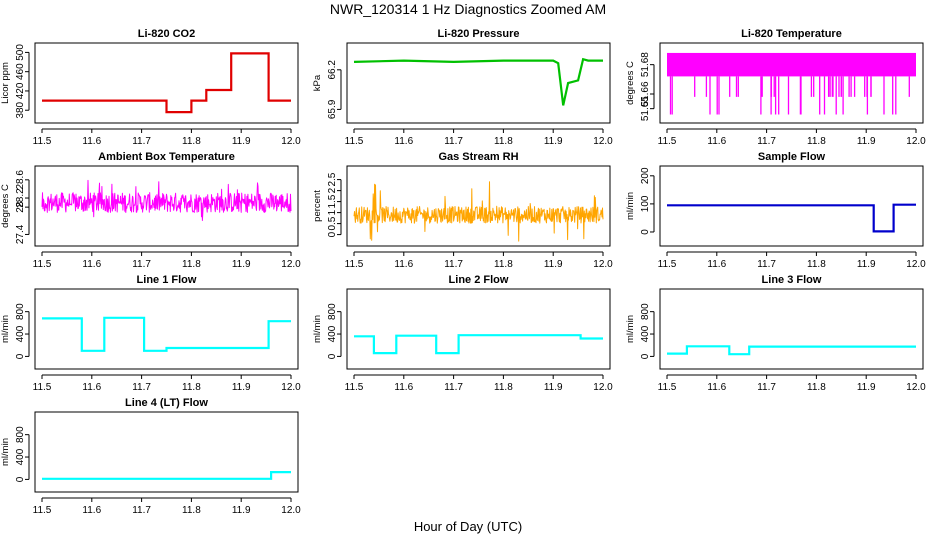 The width and height of the screenshot is (936, 540). Describe the element at coordinates (20, 198) in the screenshot. I see `y-tick-label: 28.2` at that location.